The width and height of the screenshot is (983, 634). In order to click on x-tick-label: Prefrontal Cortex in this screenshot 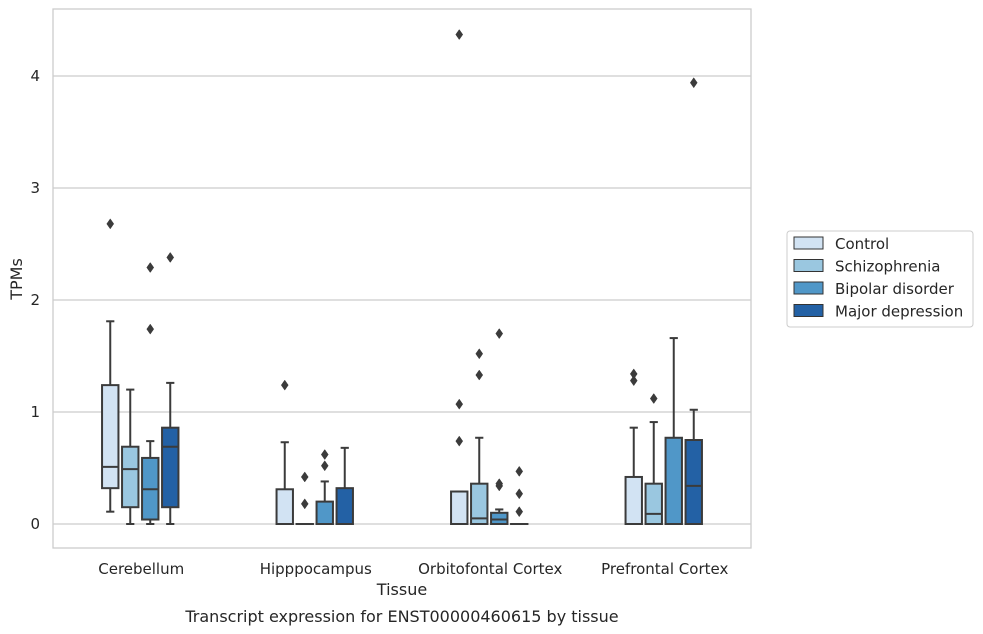, I will do `click(664, 569)`.